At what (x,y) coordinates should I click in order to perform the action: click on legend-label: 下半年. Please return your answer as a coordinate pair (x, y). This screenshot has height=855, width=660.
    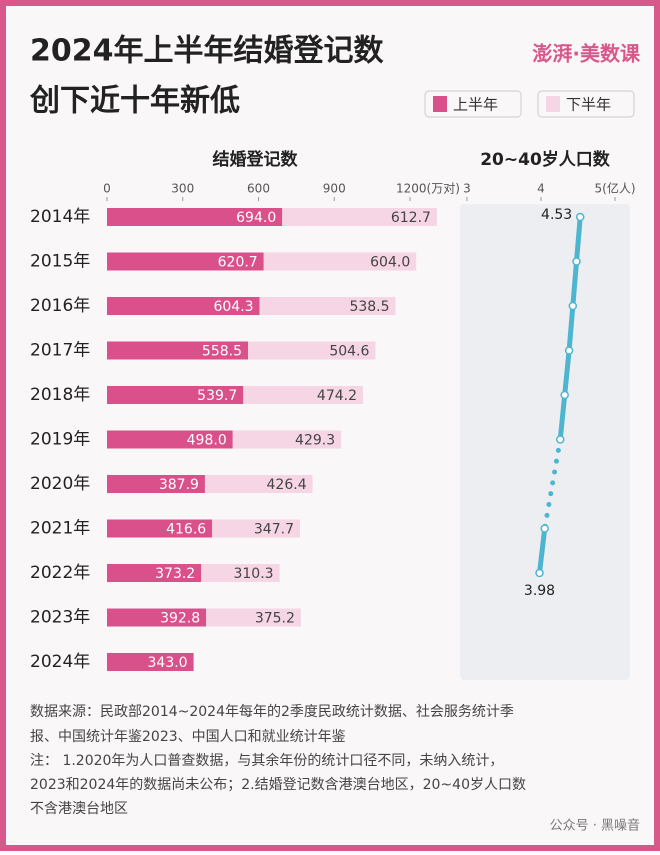
    Looking at the image, I should click on (588, 105).